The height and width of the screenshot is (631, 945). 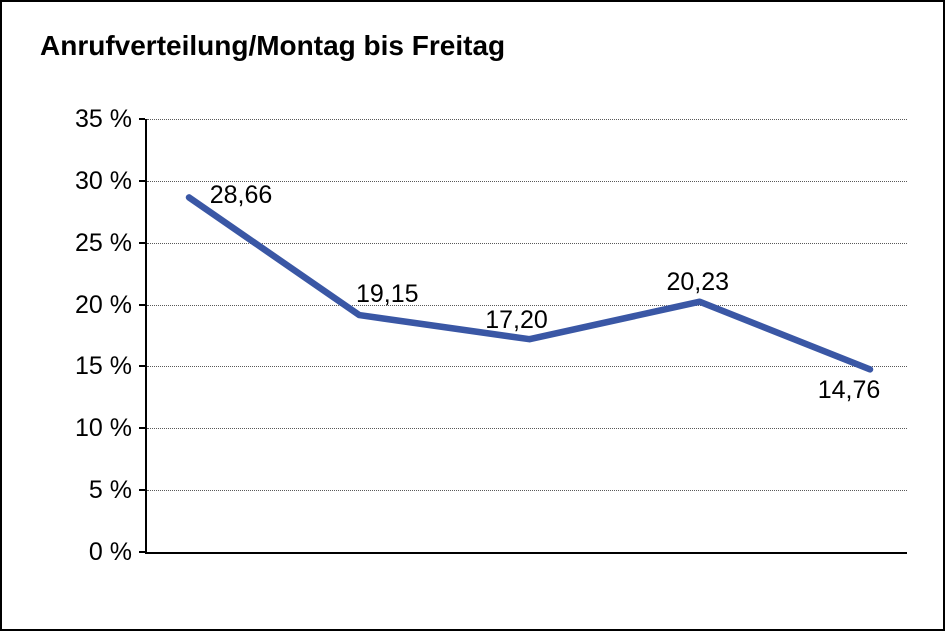 What do you see at coordinates (273, 45) in the screenshot?
I see `chart-title: Anrufverteilung/Montag bis Freitag` at bounding box center [273, 45].